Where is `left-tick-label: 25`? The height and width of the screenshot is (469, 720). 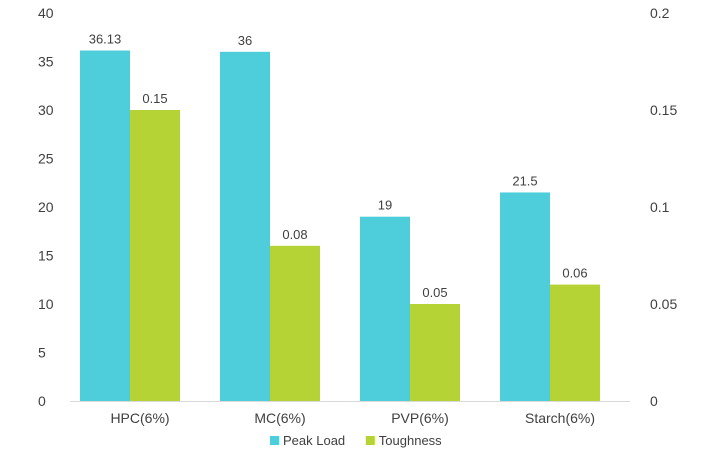 left-tick-label: 25 is located at coordinates (46, 159).